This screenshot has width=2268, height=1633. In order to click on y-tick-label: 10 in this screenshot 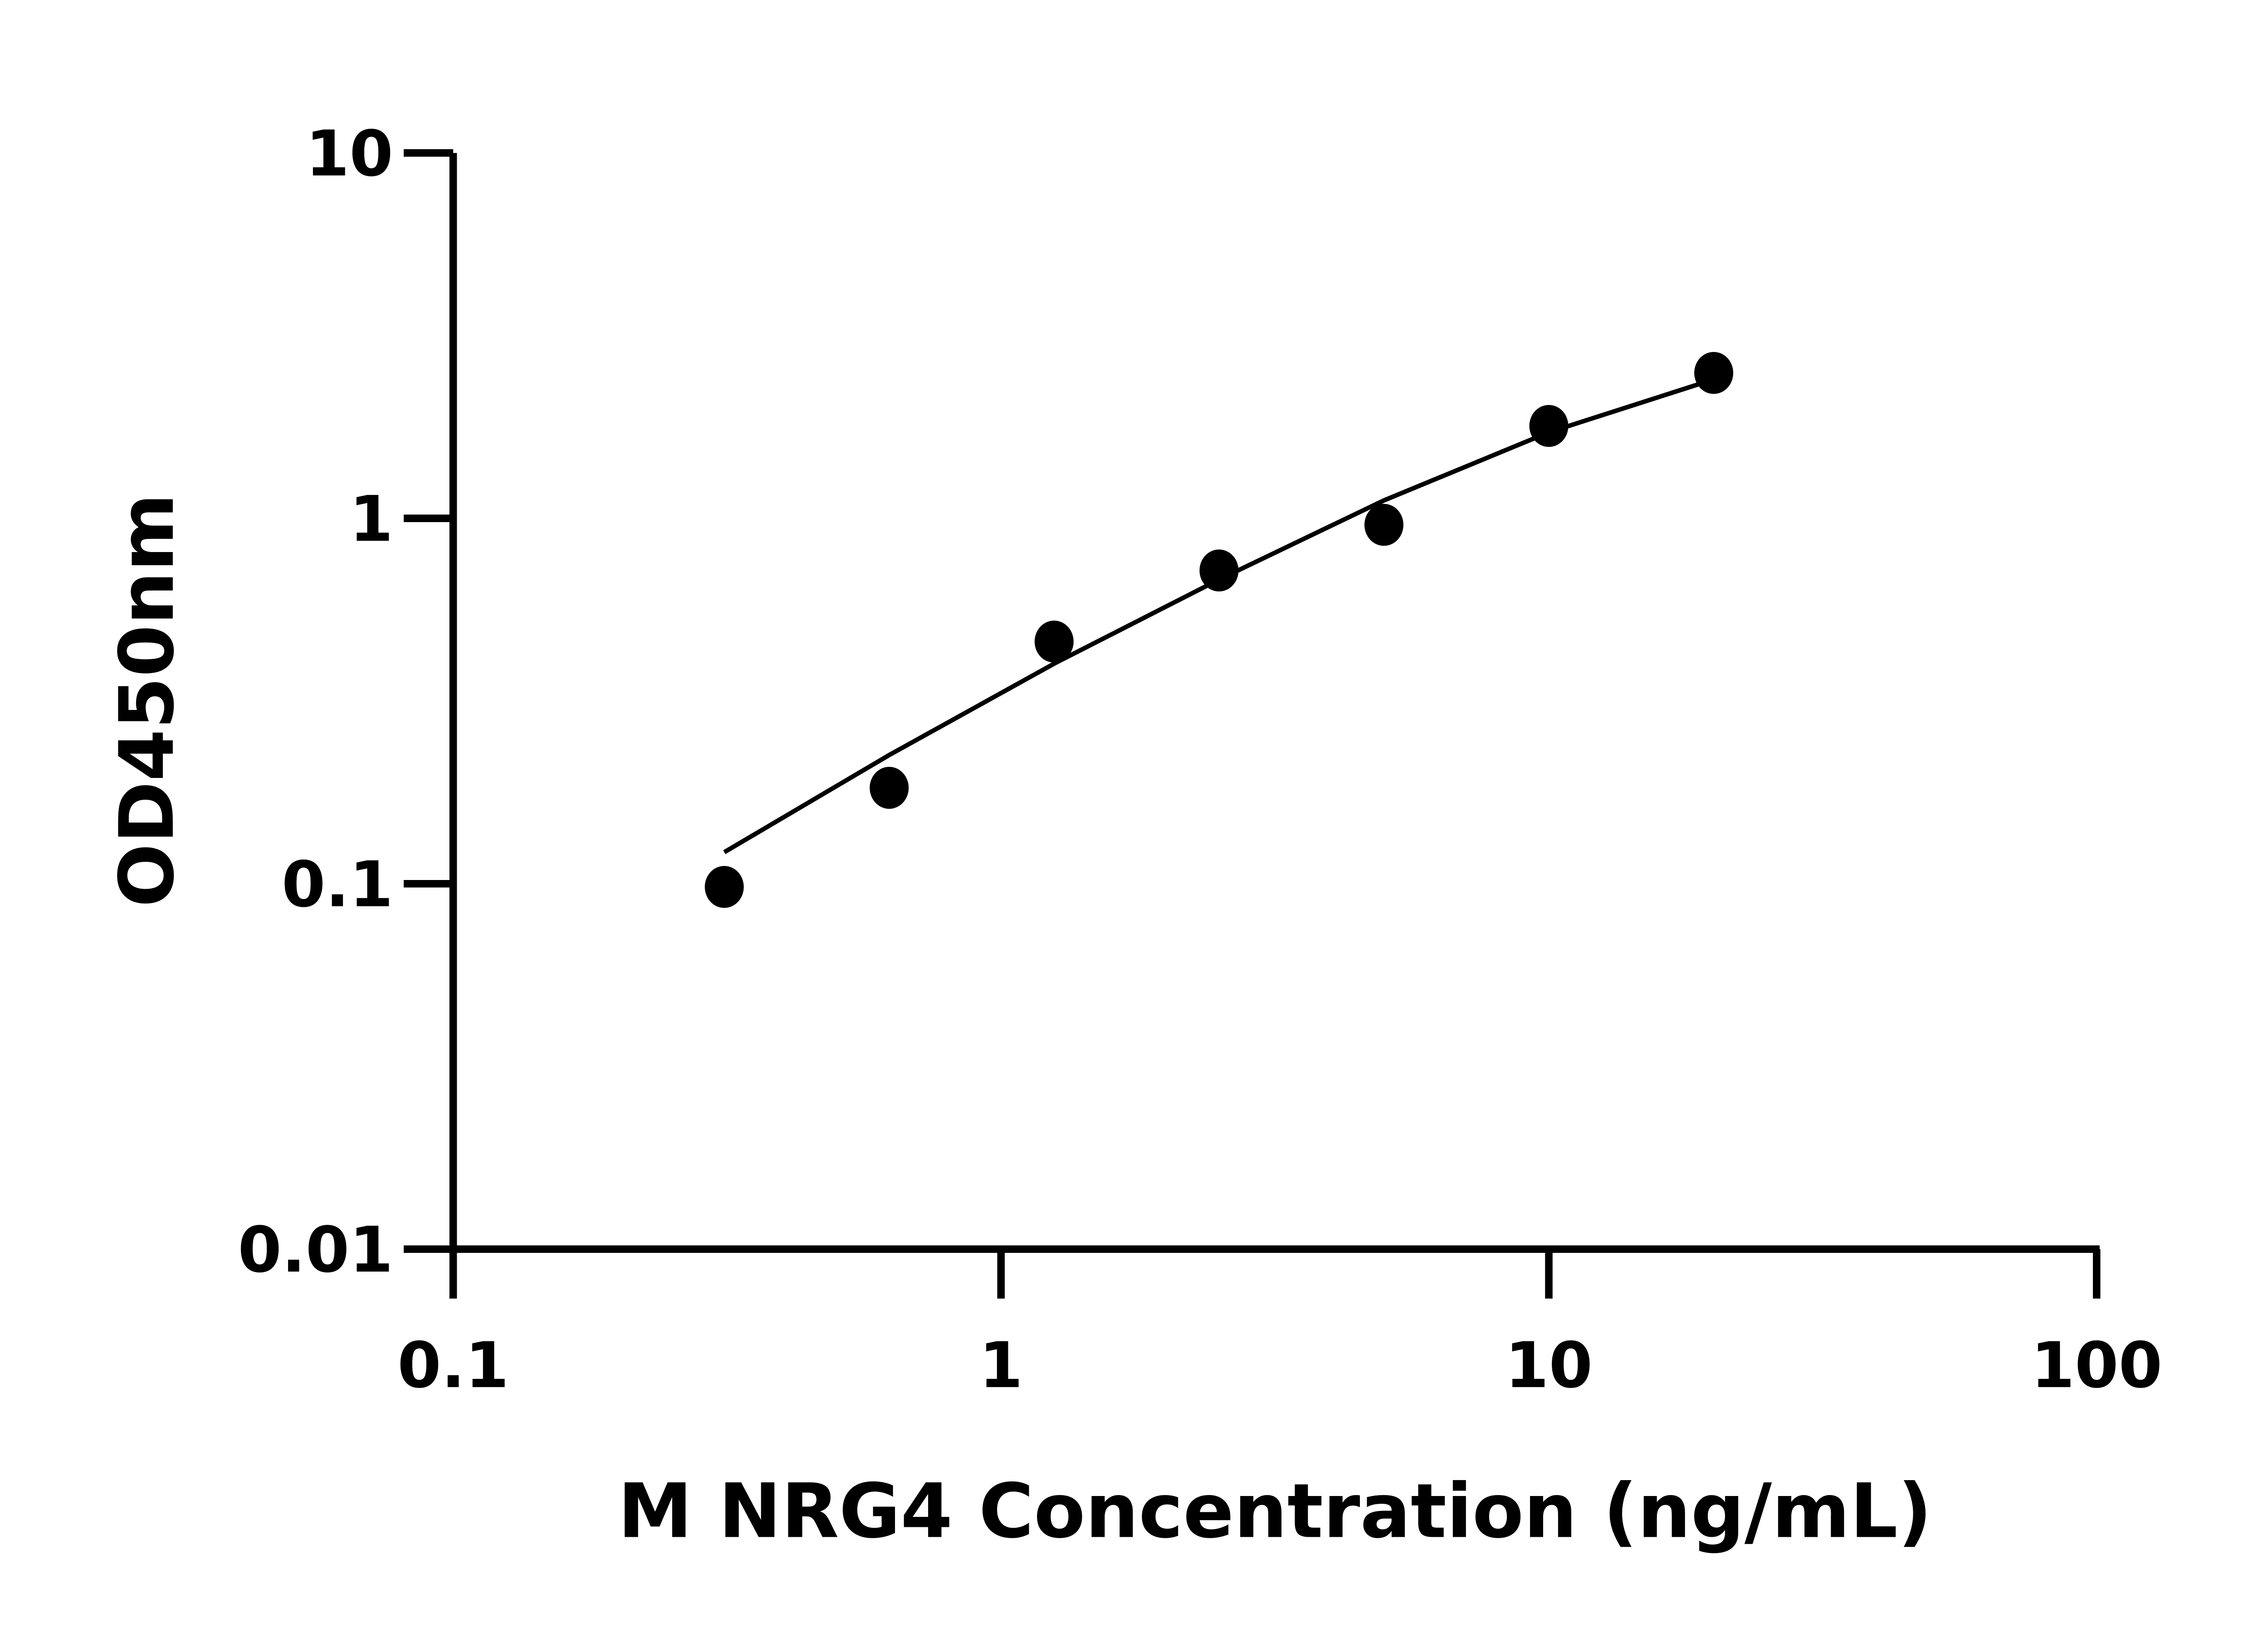, I will do `click(350, 154)`.